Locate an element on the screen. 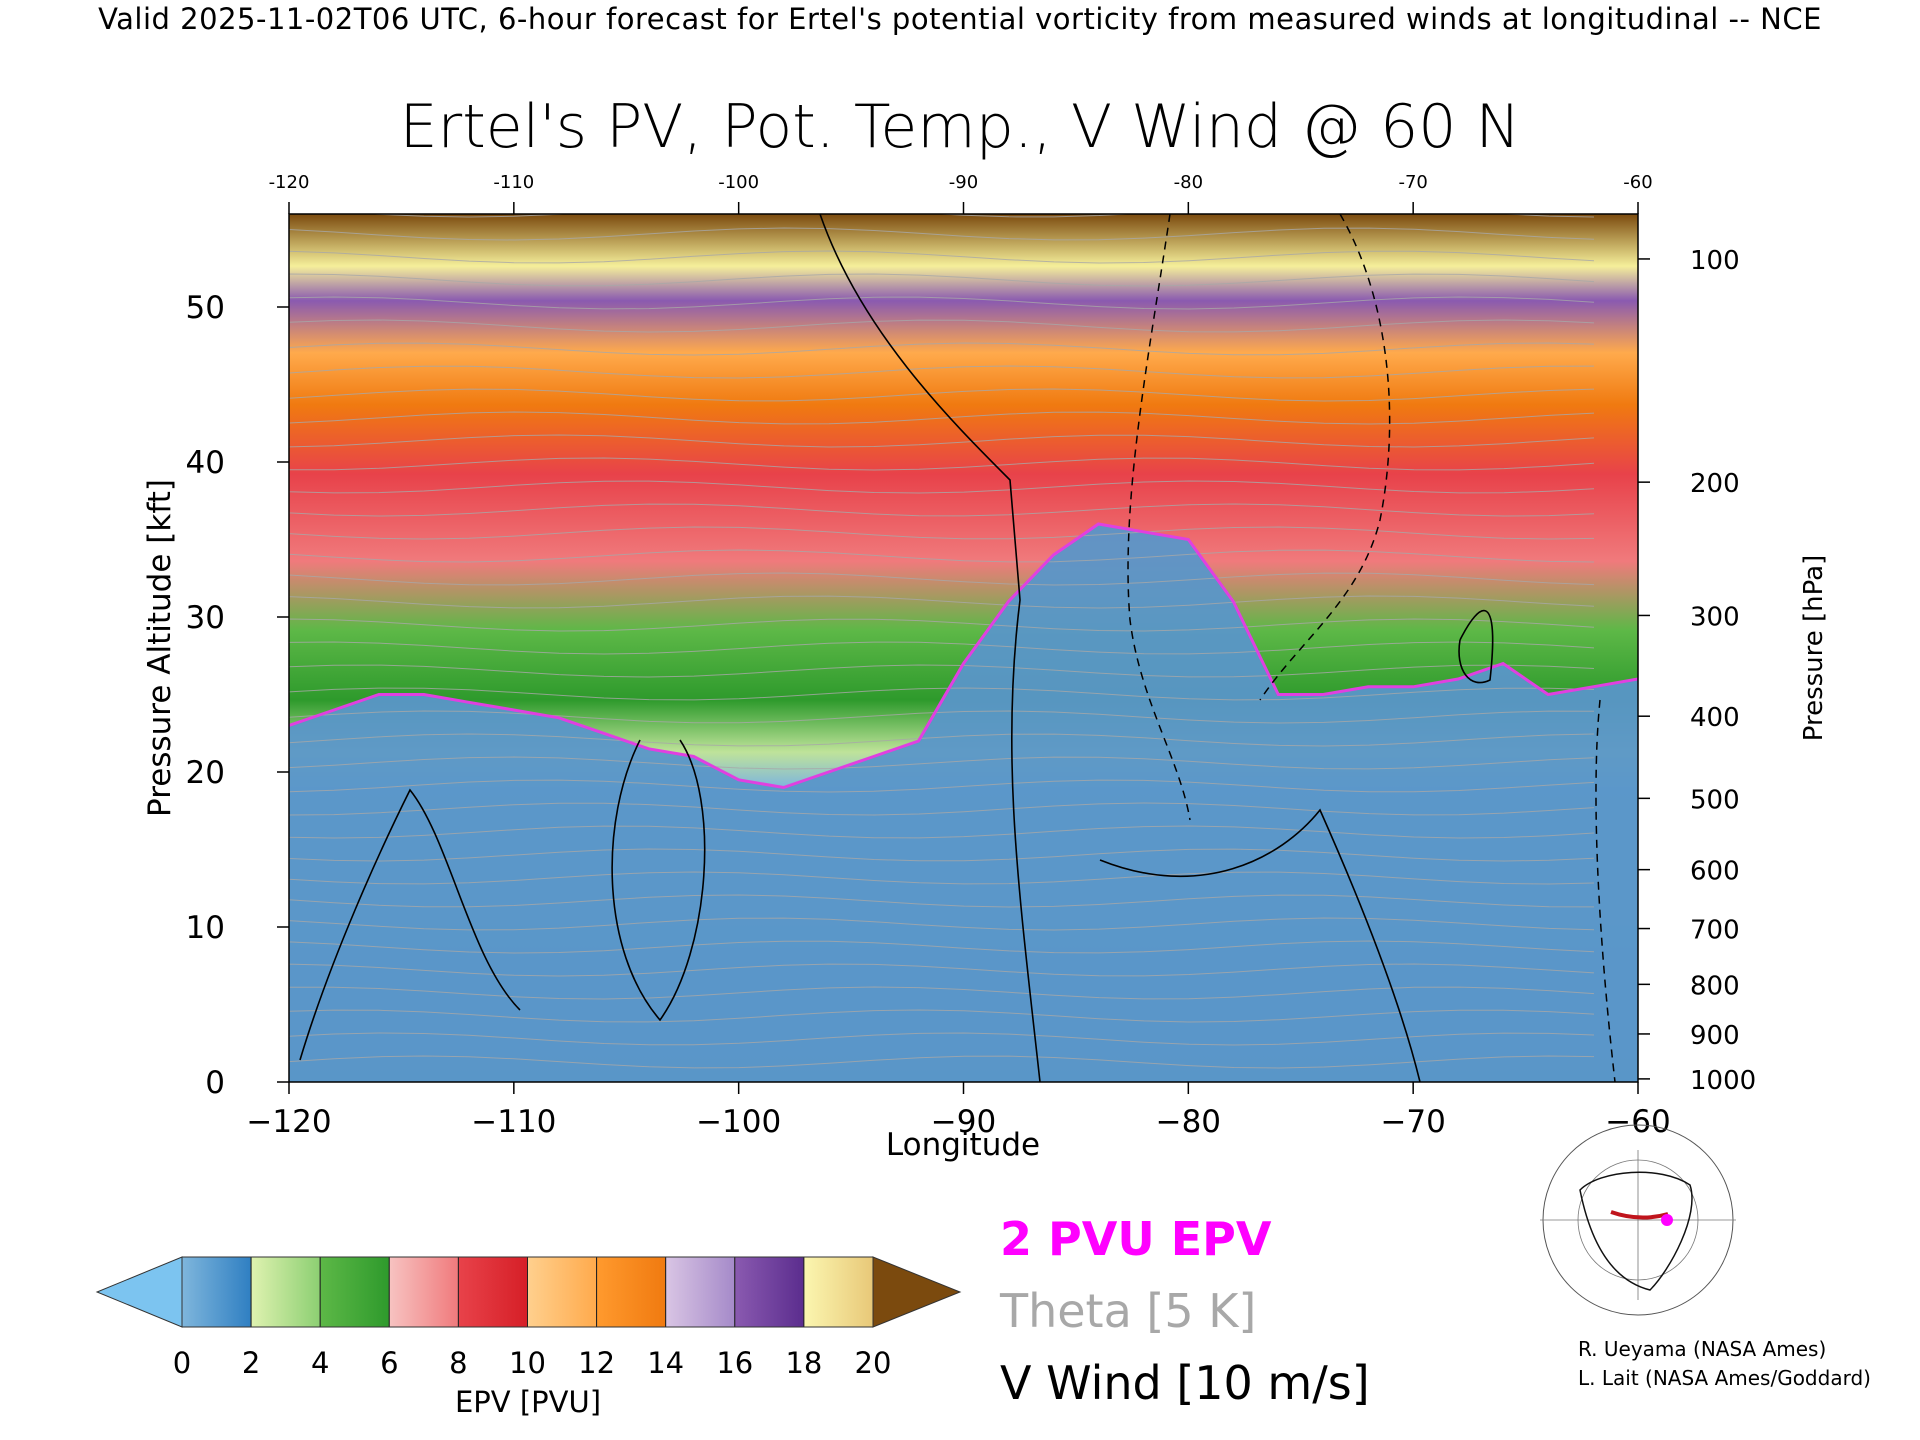 This screenshot has width=1920, height=1440. y2-axis-label: Pressure [hPa] is located at coordinates (1814, 648).